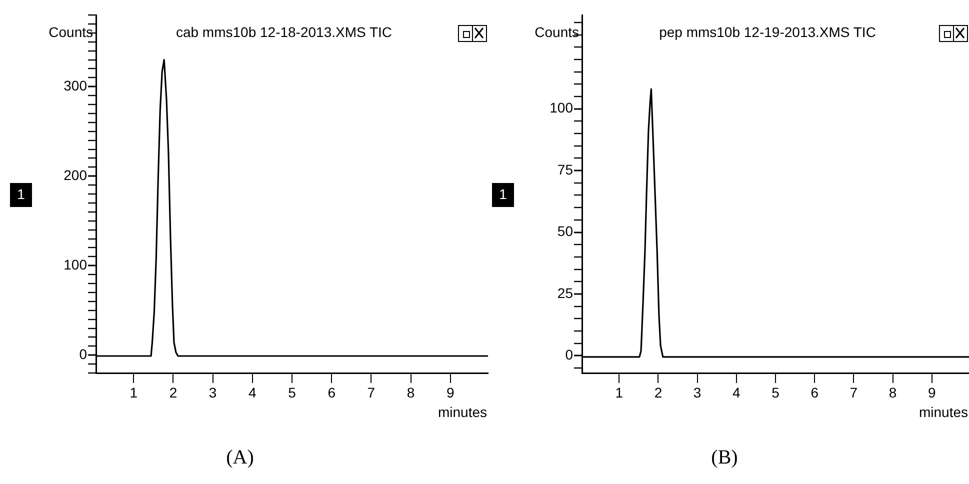 This screenshot has height=484, width=969. What do you see at coordinates (565, 231) in the screenshot?
I see `y-tick-label: 50` at bounding box center [565, 231].